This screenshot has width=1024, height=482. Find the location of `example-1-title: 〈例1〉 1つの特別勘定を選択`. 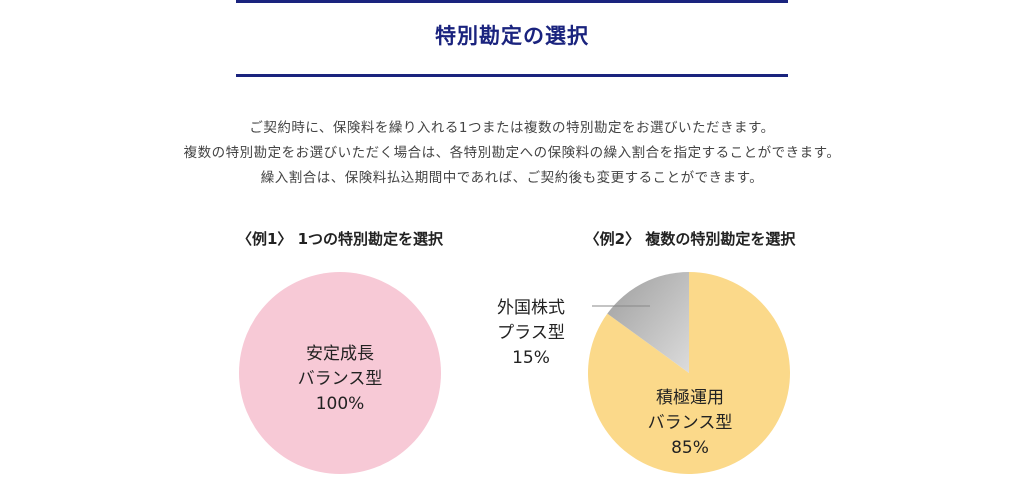

example-1-title: 〈例1〉 1つの特別勘定を選択 is located at coordinates (340, 239).